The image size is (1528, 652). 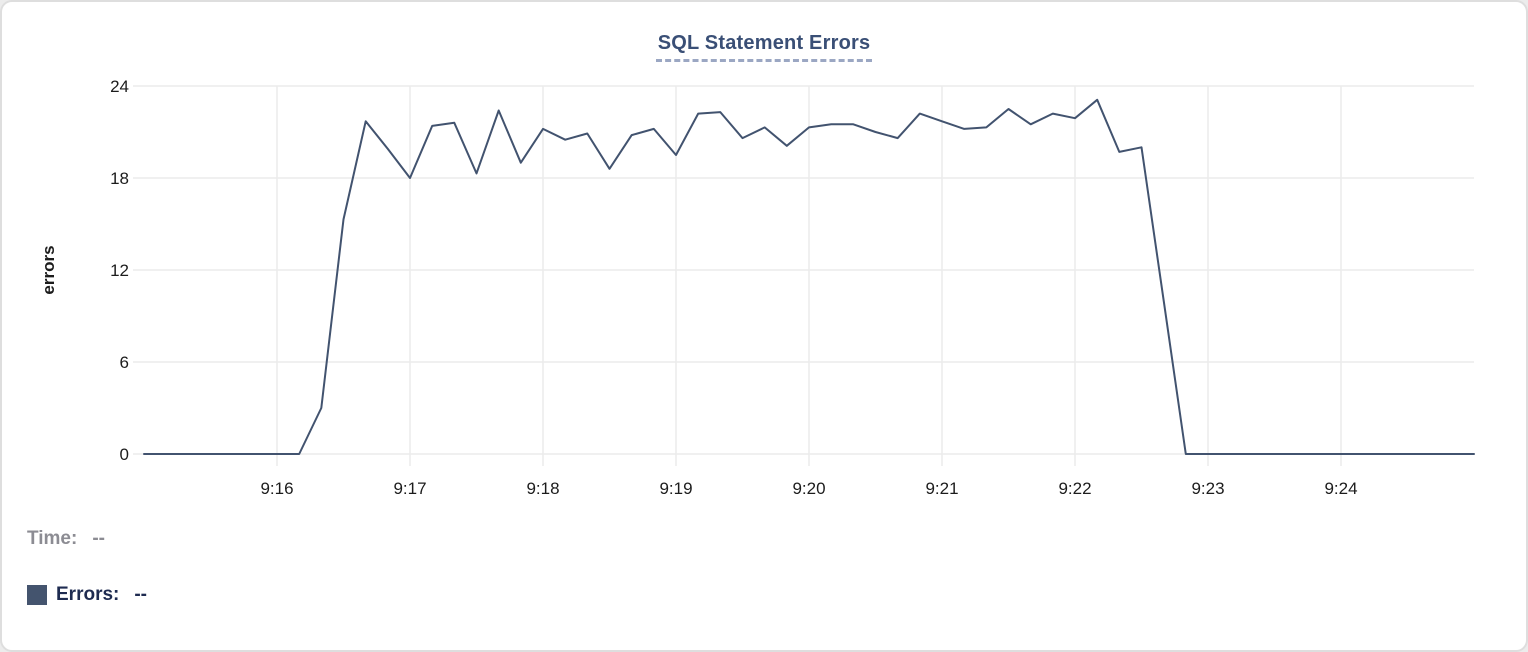 I want to click on y-tick-label: 12, so click(x=119, y=270).